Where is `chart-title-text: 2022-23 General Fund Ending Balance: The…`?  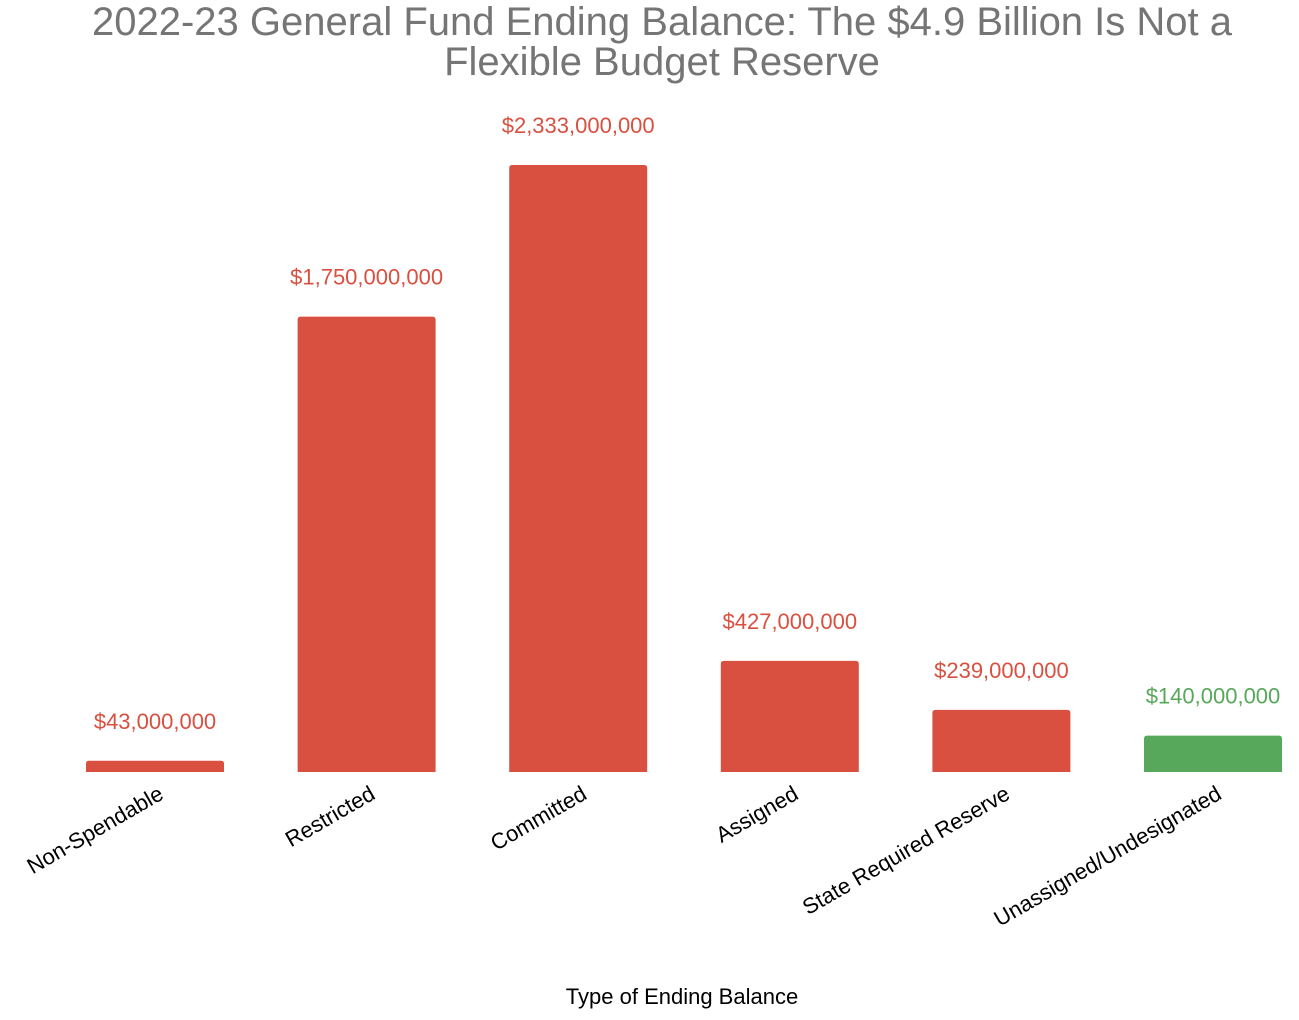 chart-title-text: 2022-23 General Fund Ending Balance: The… is located at coordinates (662, 42).